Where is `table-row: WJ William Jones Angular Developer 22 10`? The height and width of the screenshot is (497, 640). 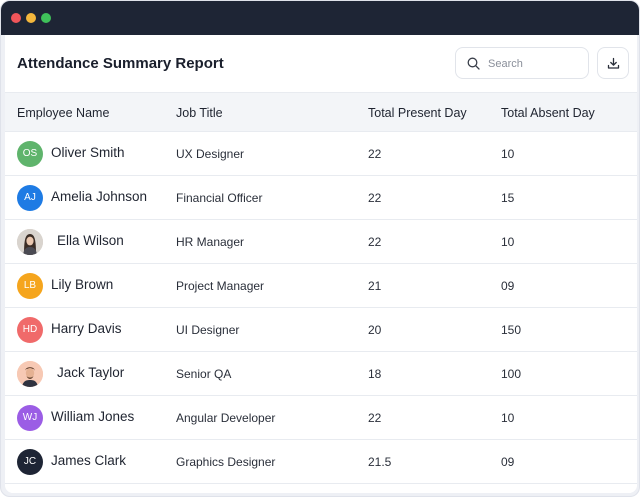 table-row: WJ William Jones Angular Developer 22 10 is located at coordinates (321, 418).